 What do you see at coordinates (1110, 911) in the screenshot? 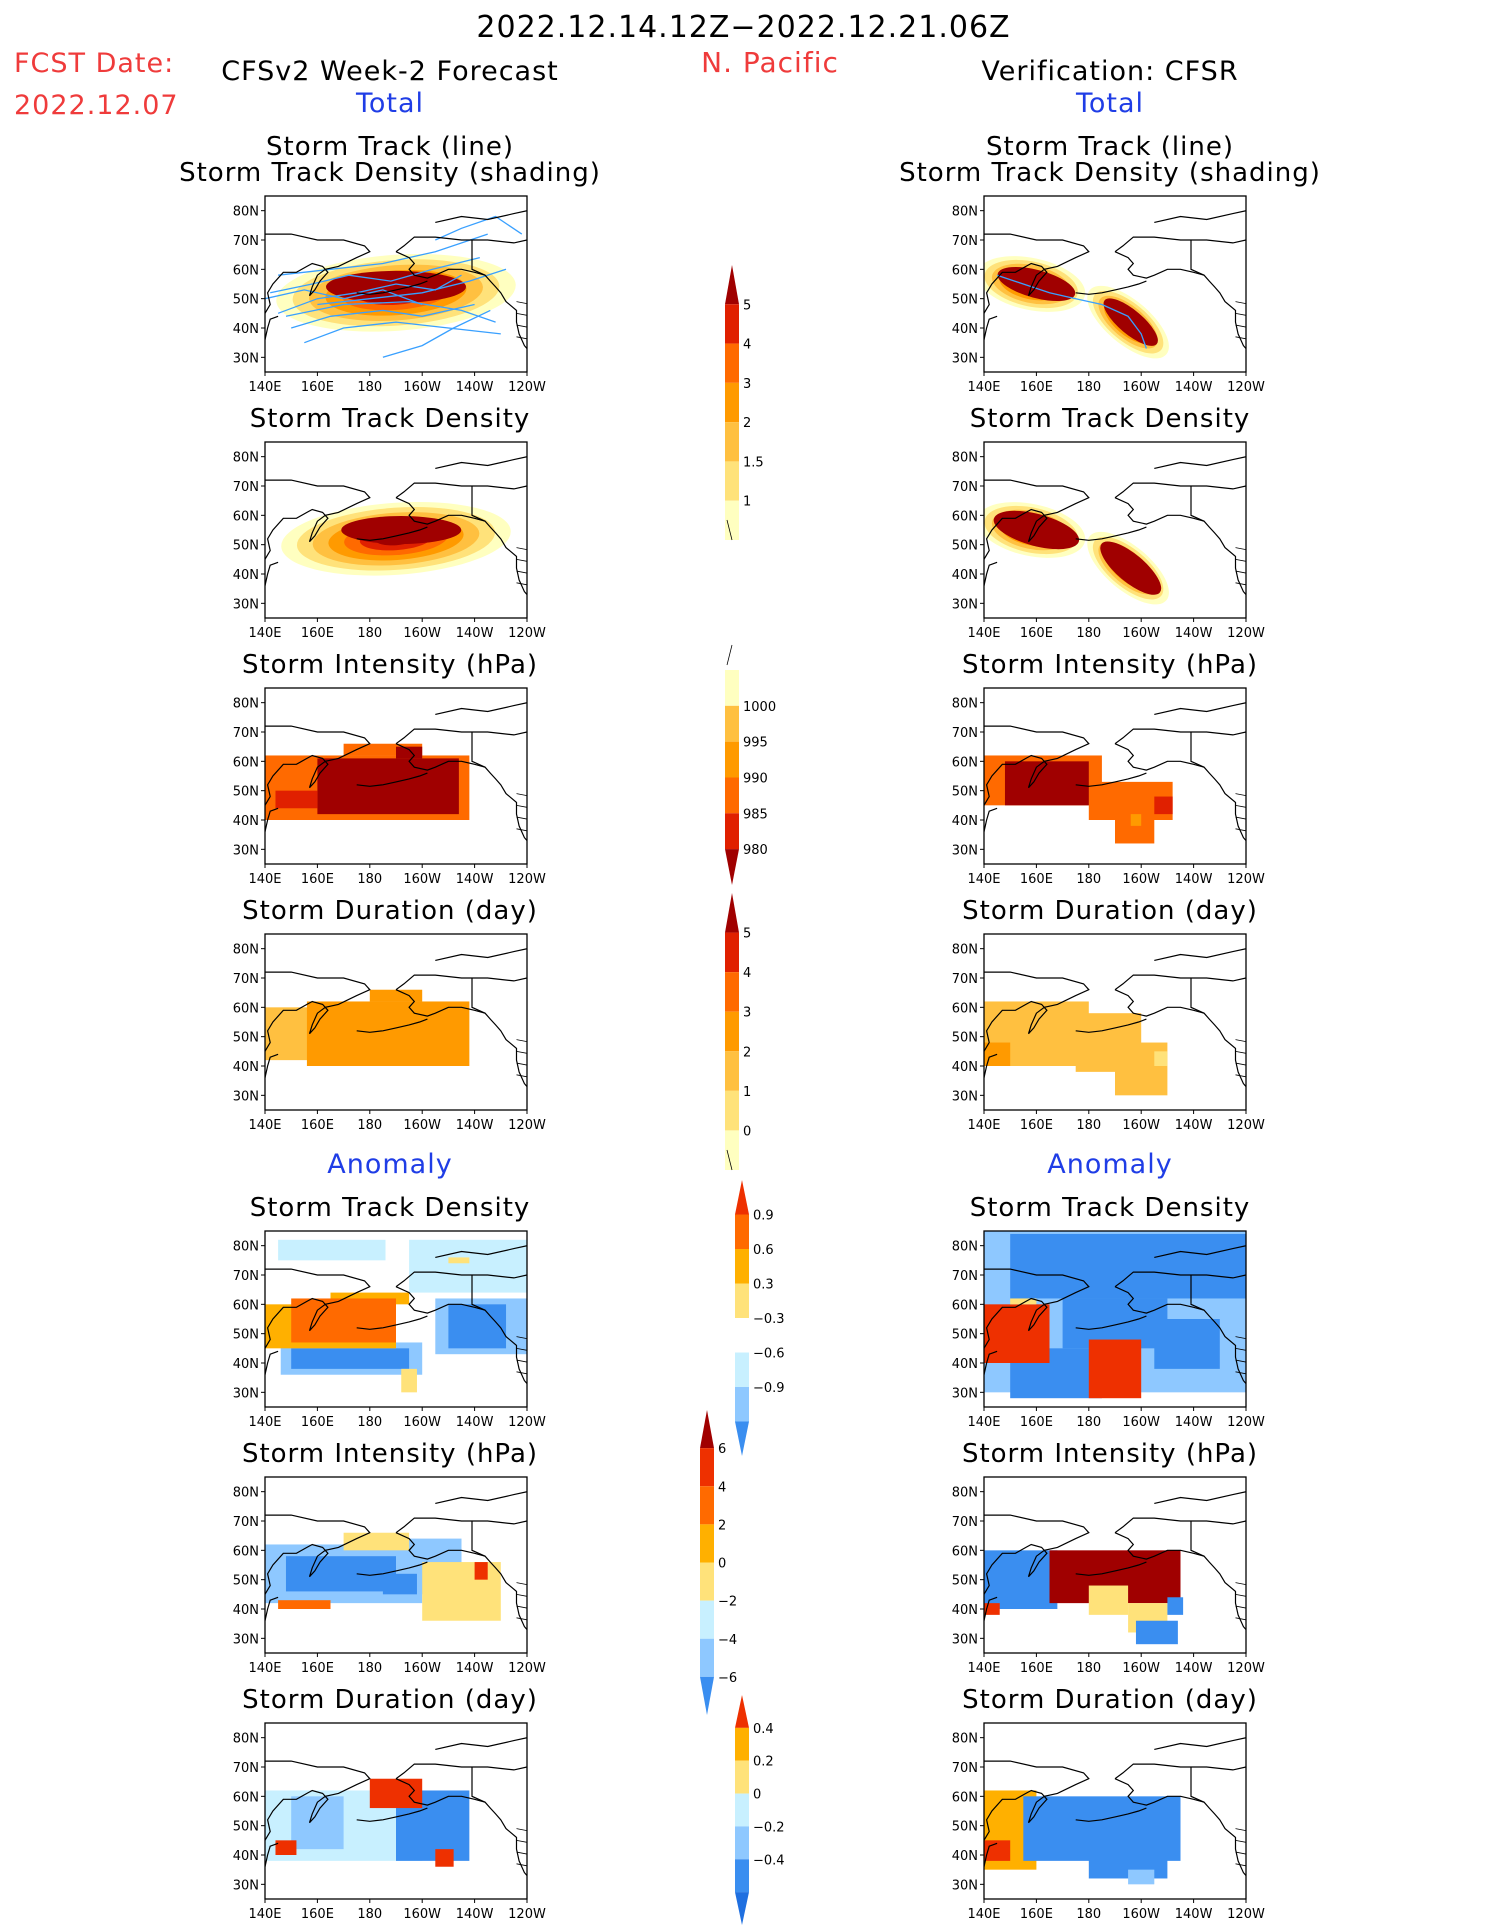
I see `vr-duration-title: Storm Duration (day)` at bounding box center [1110, 911].